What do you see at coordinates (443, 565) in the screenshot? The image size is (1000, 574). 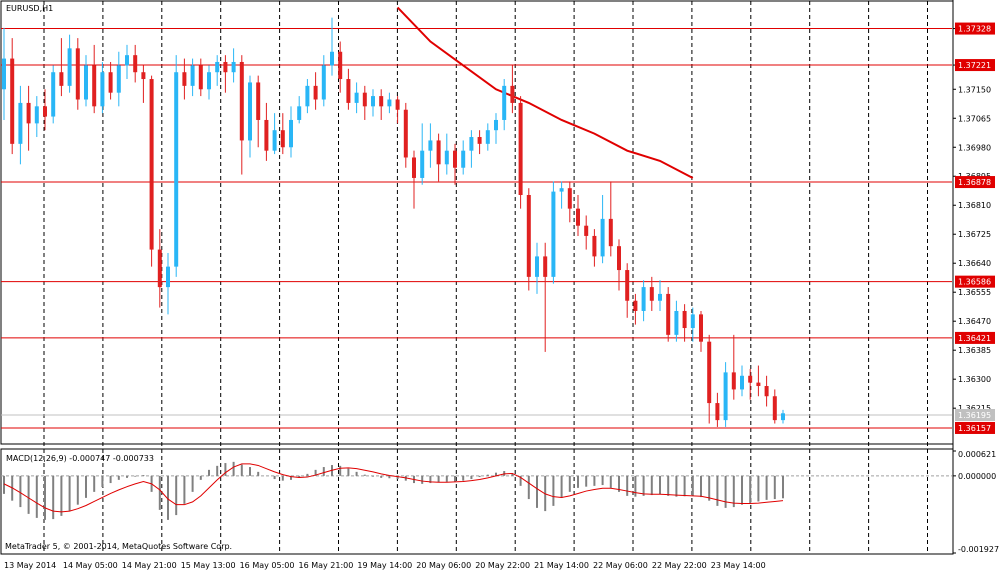 I see `time-axis-label: 20 May 06:00` at bounding box center [443, 565].